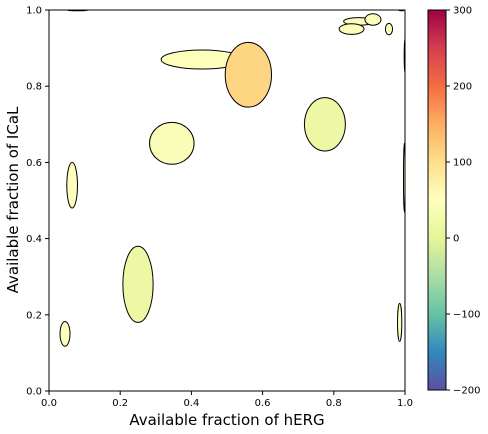 This screenshot has width=488, height=434. I want to click on y-tick-label: 0.4, so click(34, 239).